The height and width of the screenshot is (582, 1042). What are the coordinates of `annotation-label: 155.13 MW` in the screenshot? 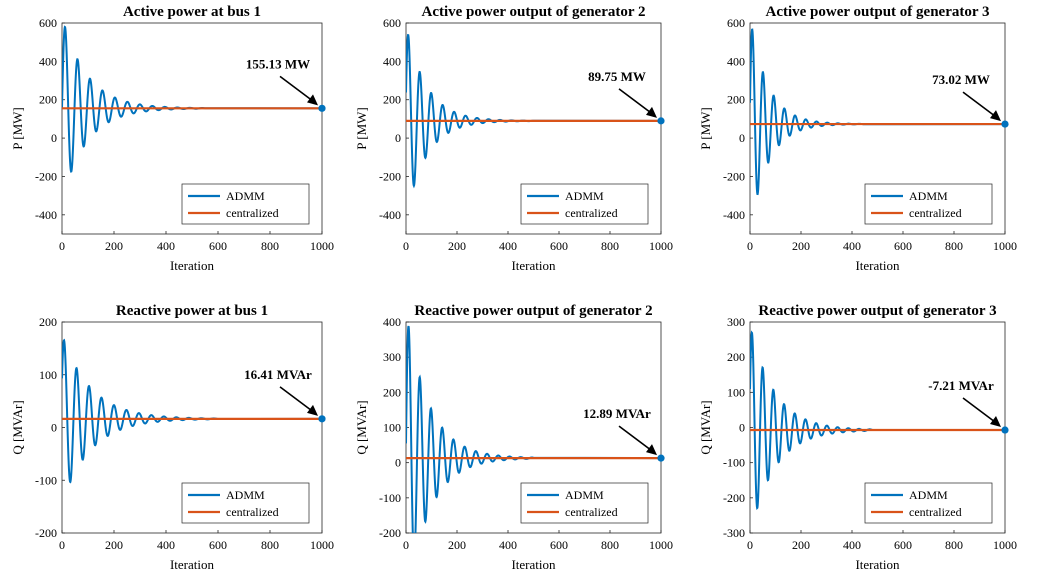 It's located at (278, 63).